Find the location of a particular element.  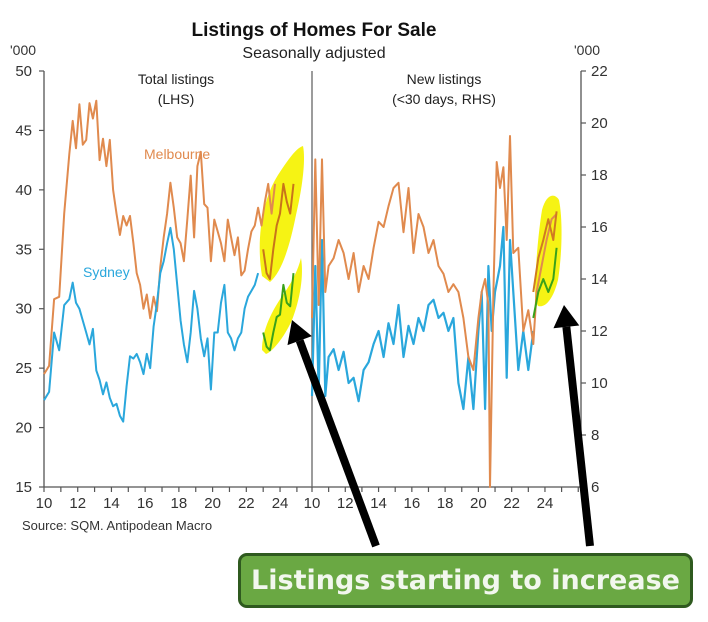

highlight-melbourne-total is located at coordinates (282, 214).